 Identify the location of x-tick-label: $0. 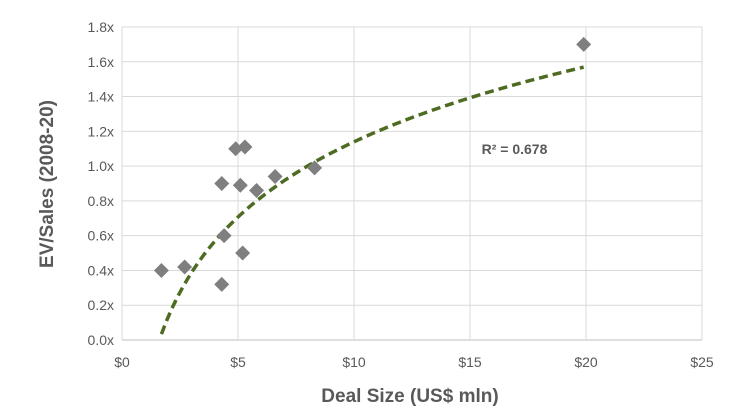
(122, 362).